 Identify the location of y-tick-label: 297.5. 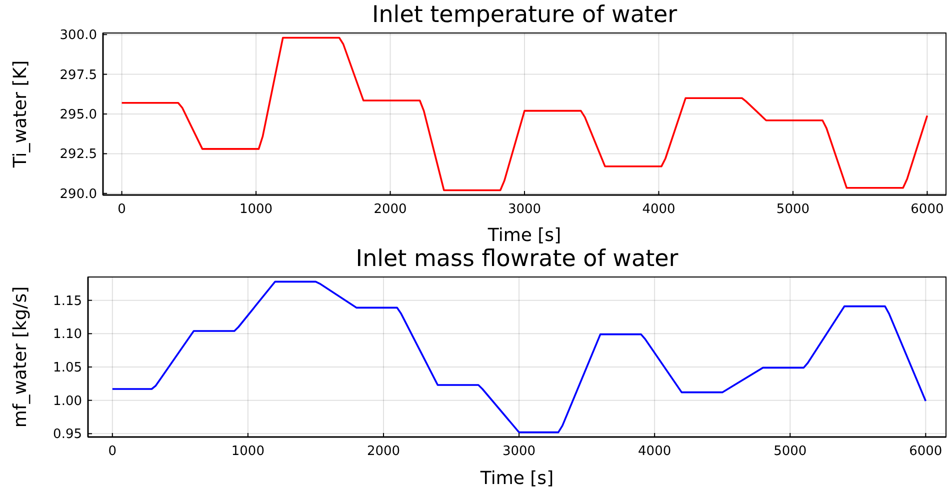
(78, 75).